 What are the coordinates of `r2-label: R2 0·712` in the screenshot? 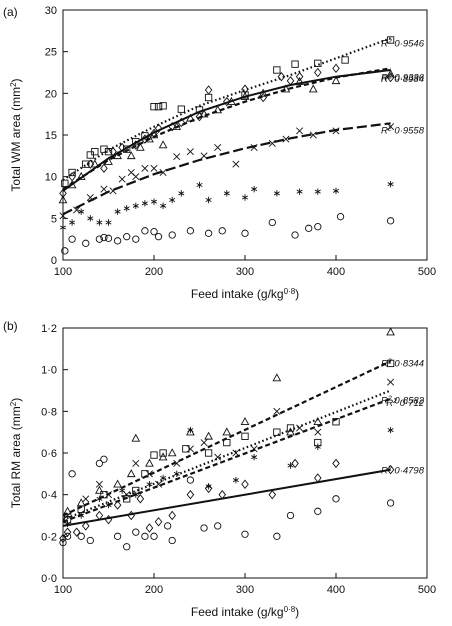 It's located at (405, 403).